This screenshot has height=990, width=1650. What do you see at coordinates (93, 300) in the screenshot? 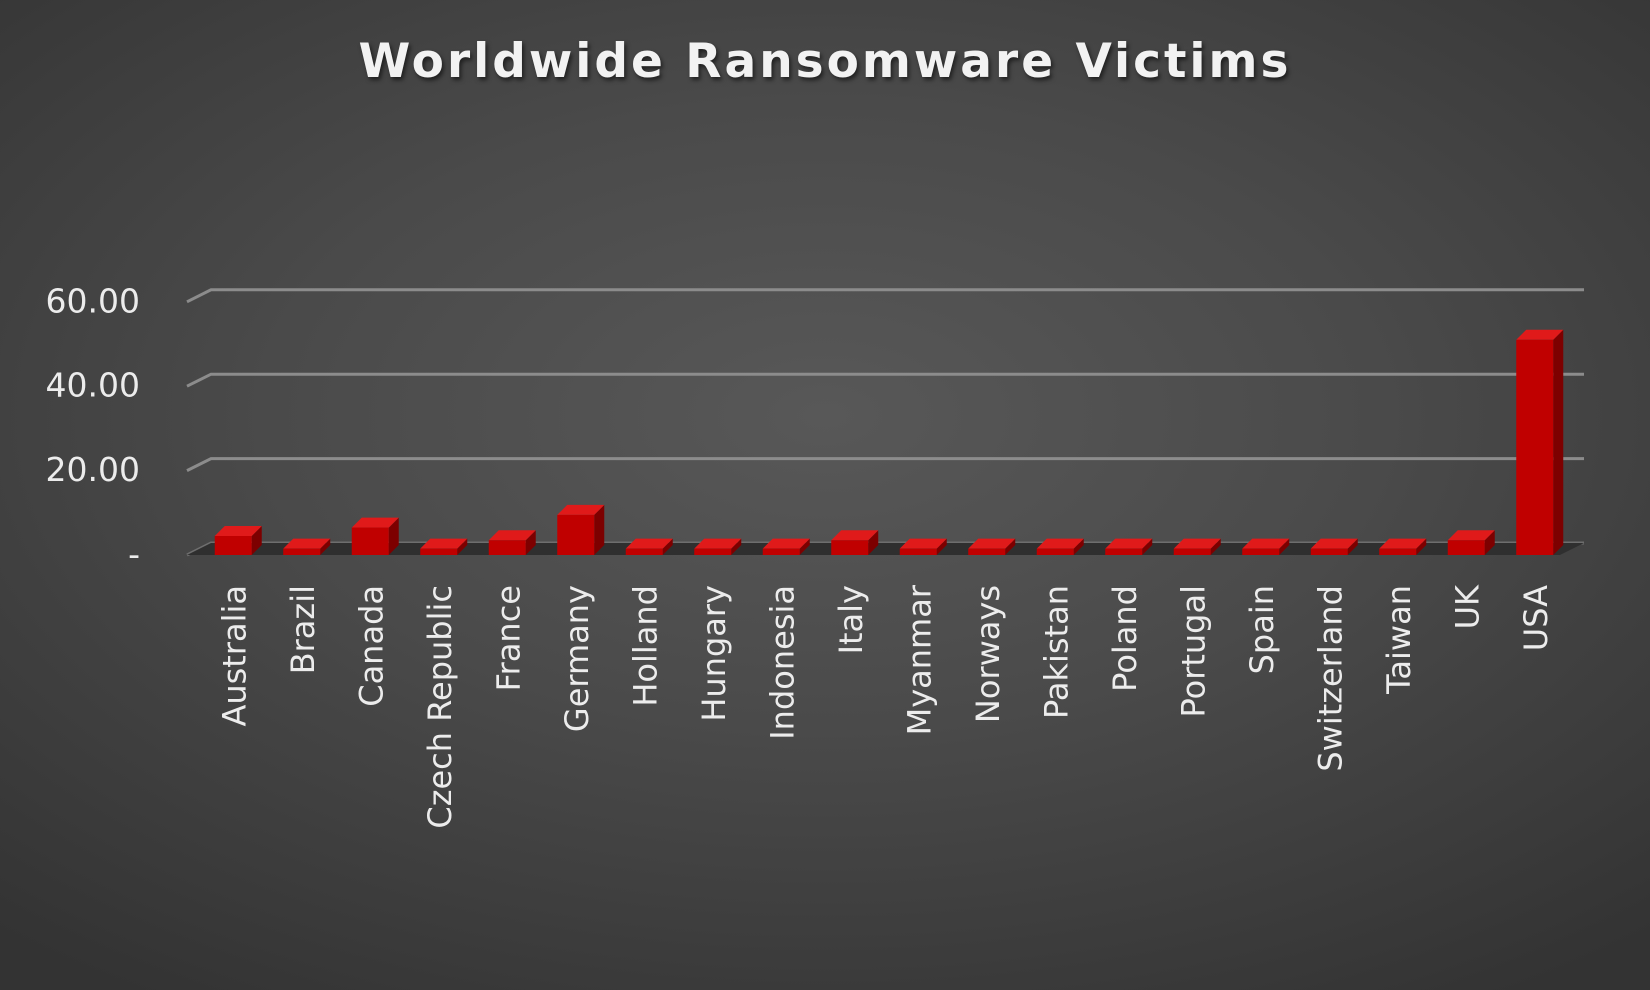
I see `y-tick-label: 60.00` at bounding box center [93, 300].